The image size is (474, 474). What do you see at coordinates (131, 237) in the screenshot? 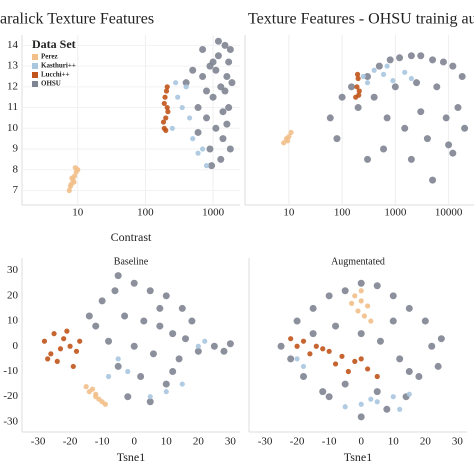
I see `x-axis-label: Contrast` at bounding box center [131, 237].